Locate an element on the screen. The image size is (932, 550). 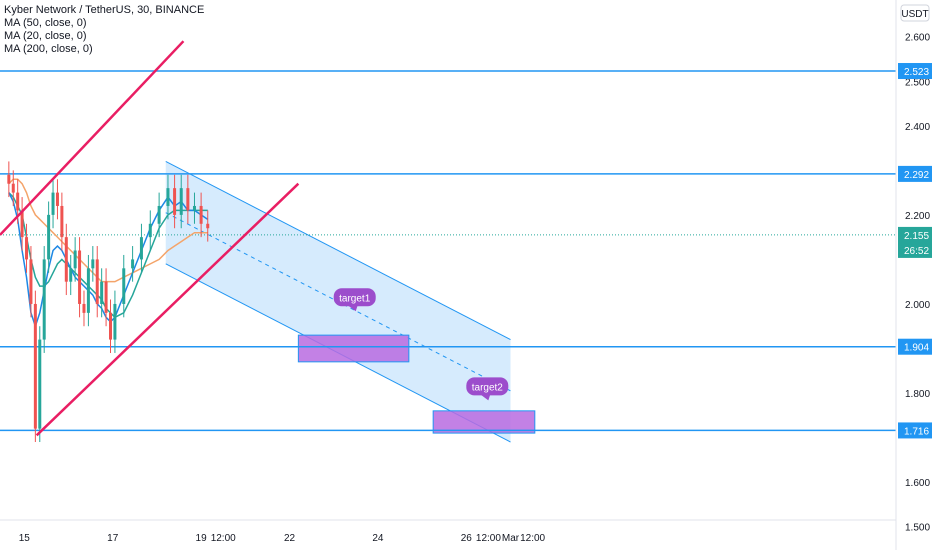
x-tick-label: 24 is located at coordinates (378, 538).